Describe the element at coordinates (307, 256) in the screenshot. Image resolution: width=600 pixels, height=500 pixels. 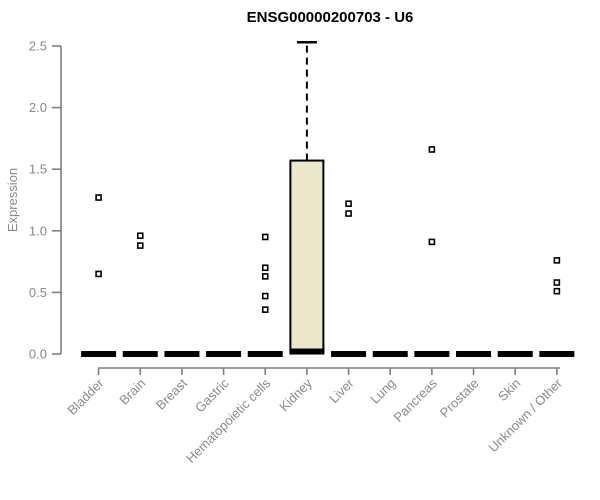
I see `box` at that location.